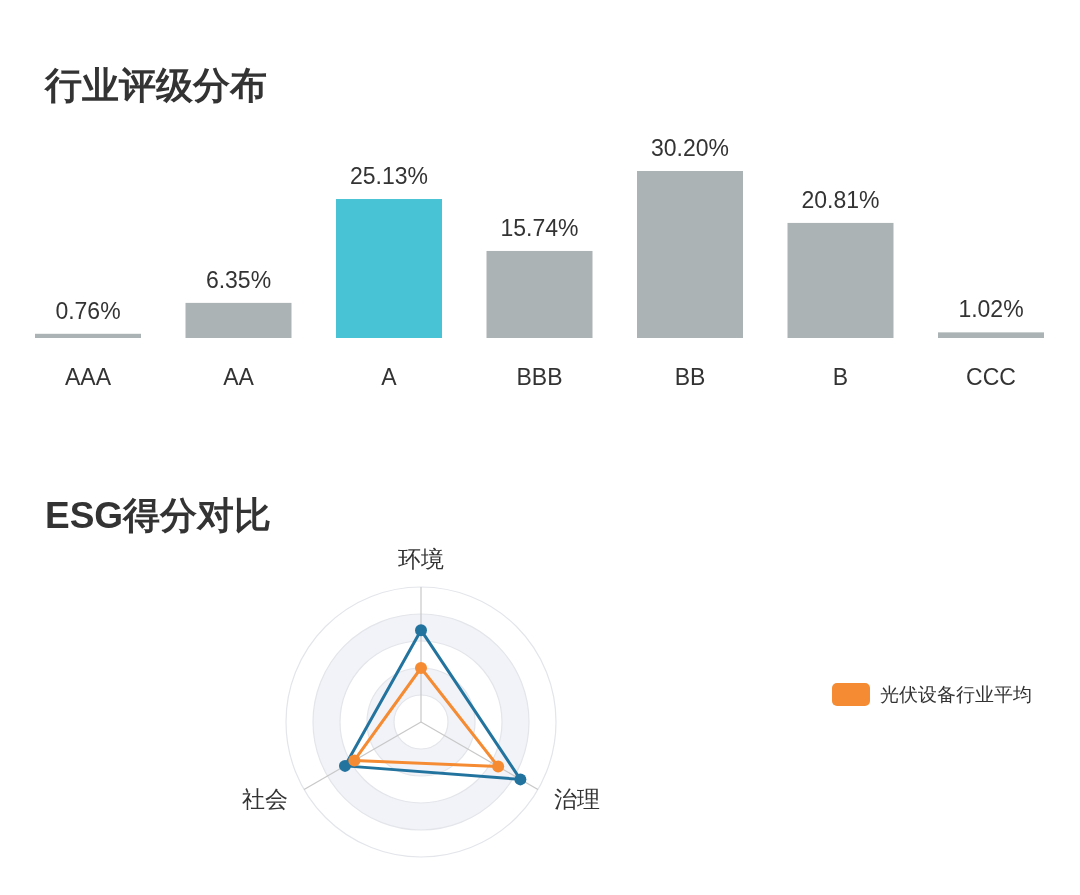  I want to click on chart-title: 行业评级分布, so click(155, 85).